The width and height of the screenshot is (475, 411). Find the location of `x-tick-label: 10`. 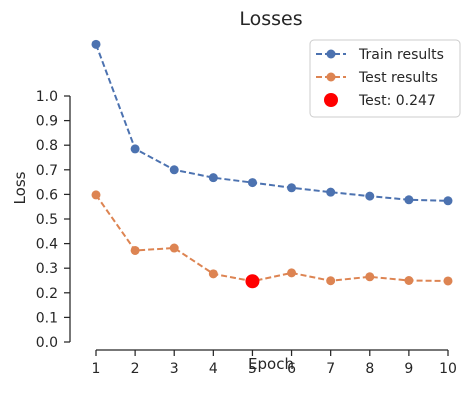

x-tick-label: 10 is located at coordinates (448, 369).